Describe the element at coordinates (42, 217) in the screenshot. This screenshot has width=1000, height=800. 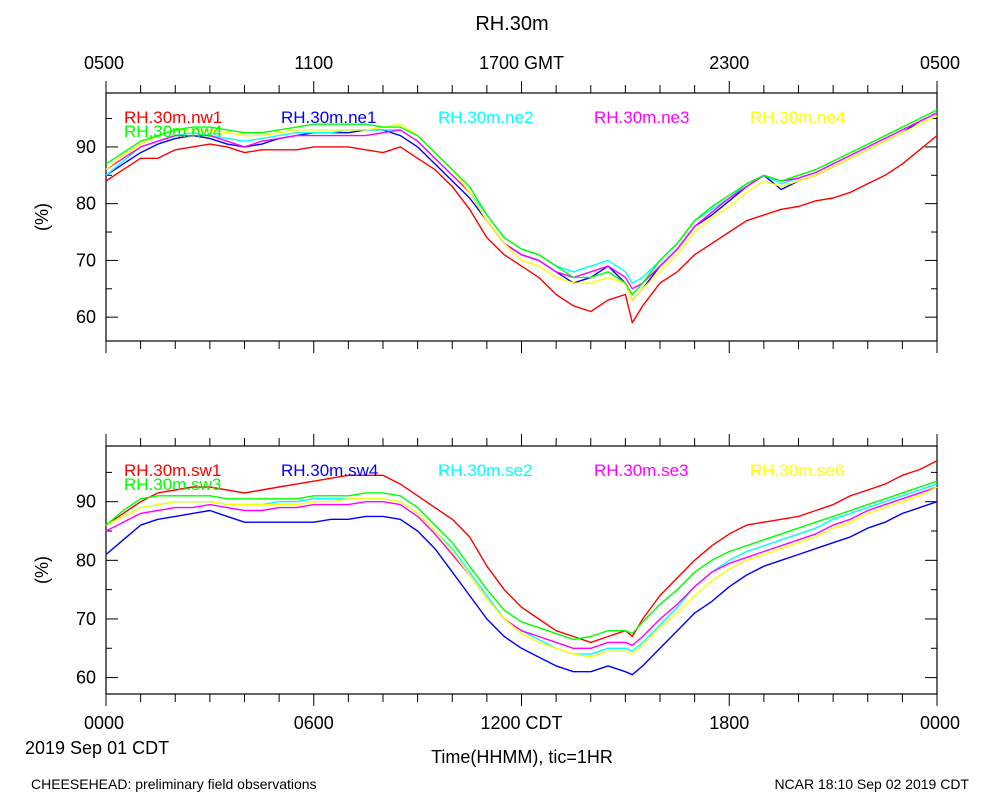
I see `top-y-axis-label: (%)` at that location.